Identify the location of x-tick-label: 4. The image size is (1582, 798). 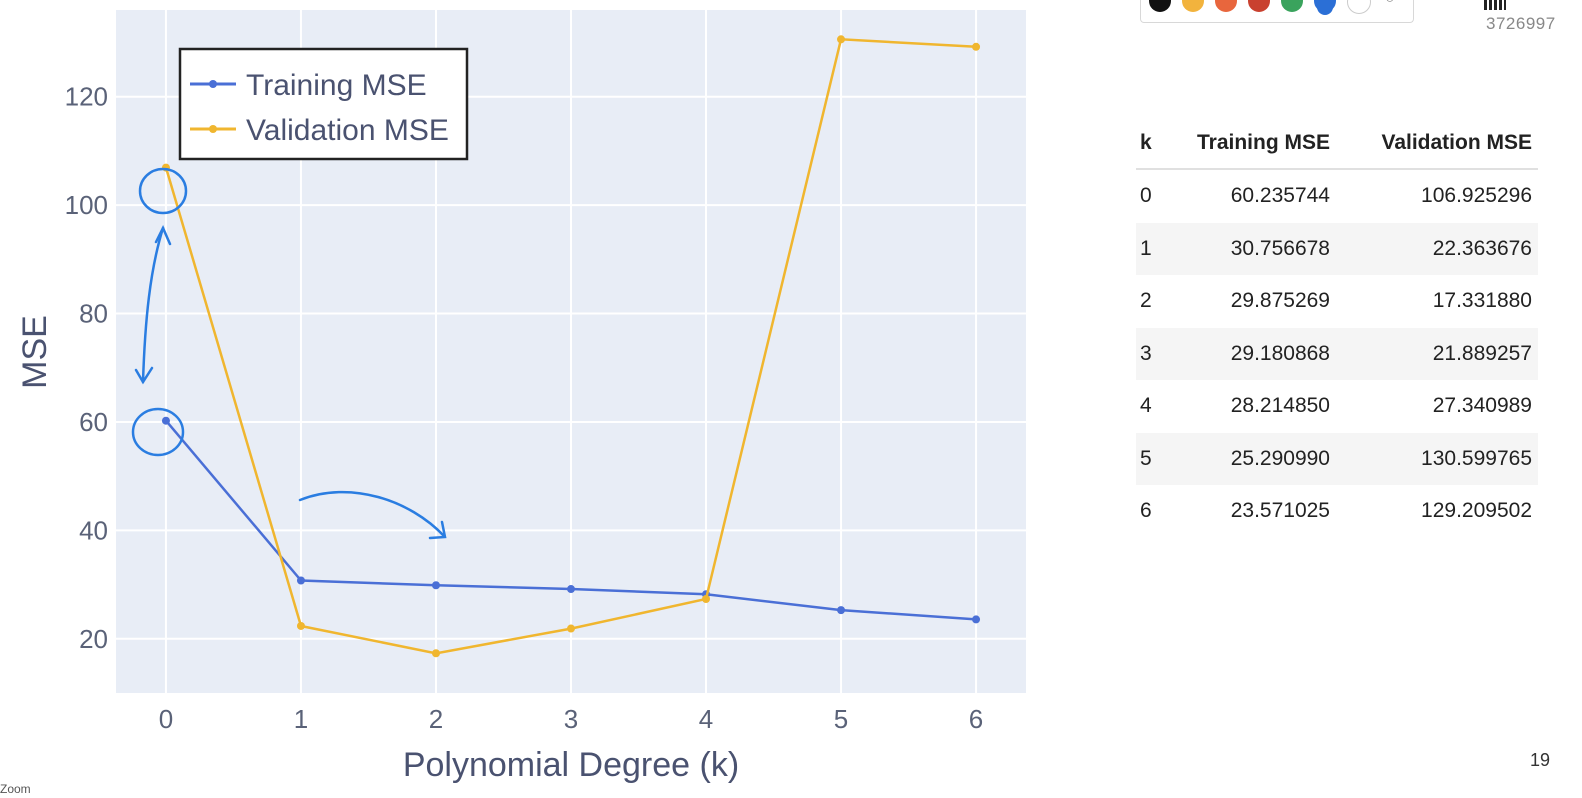
(706, 719).